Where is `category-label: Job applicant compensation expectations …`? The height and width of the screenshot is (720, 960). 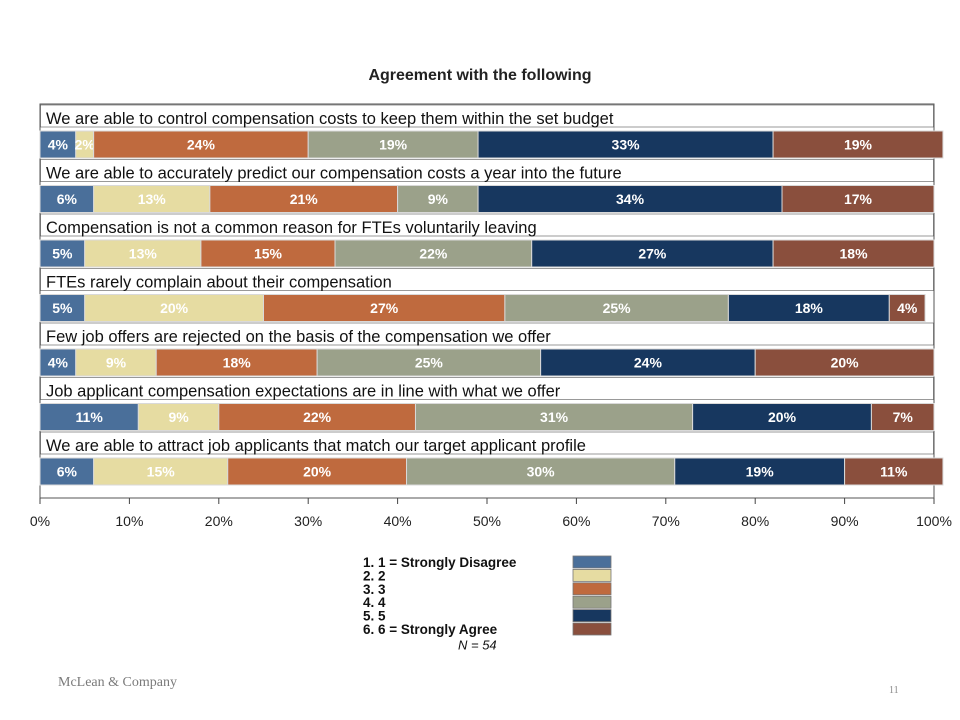
category-label: Job applicant compensation expectations … is located at coordinates (303, 392).